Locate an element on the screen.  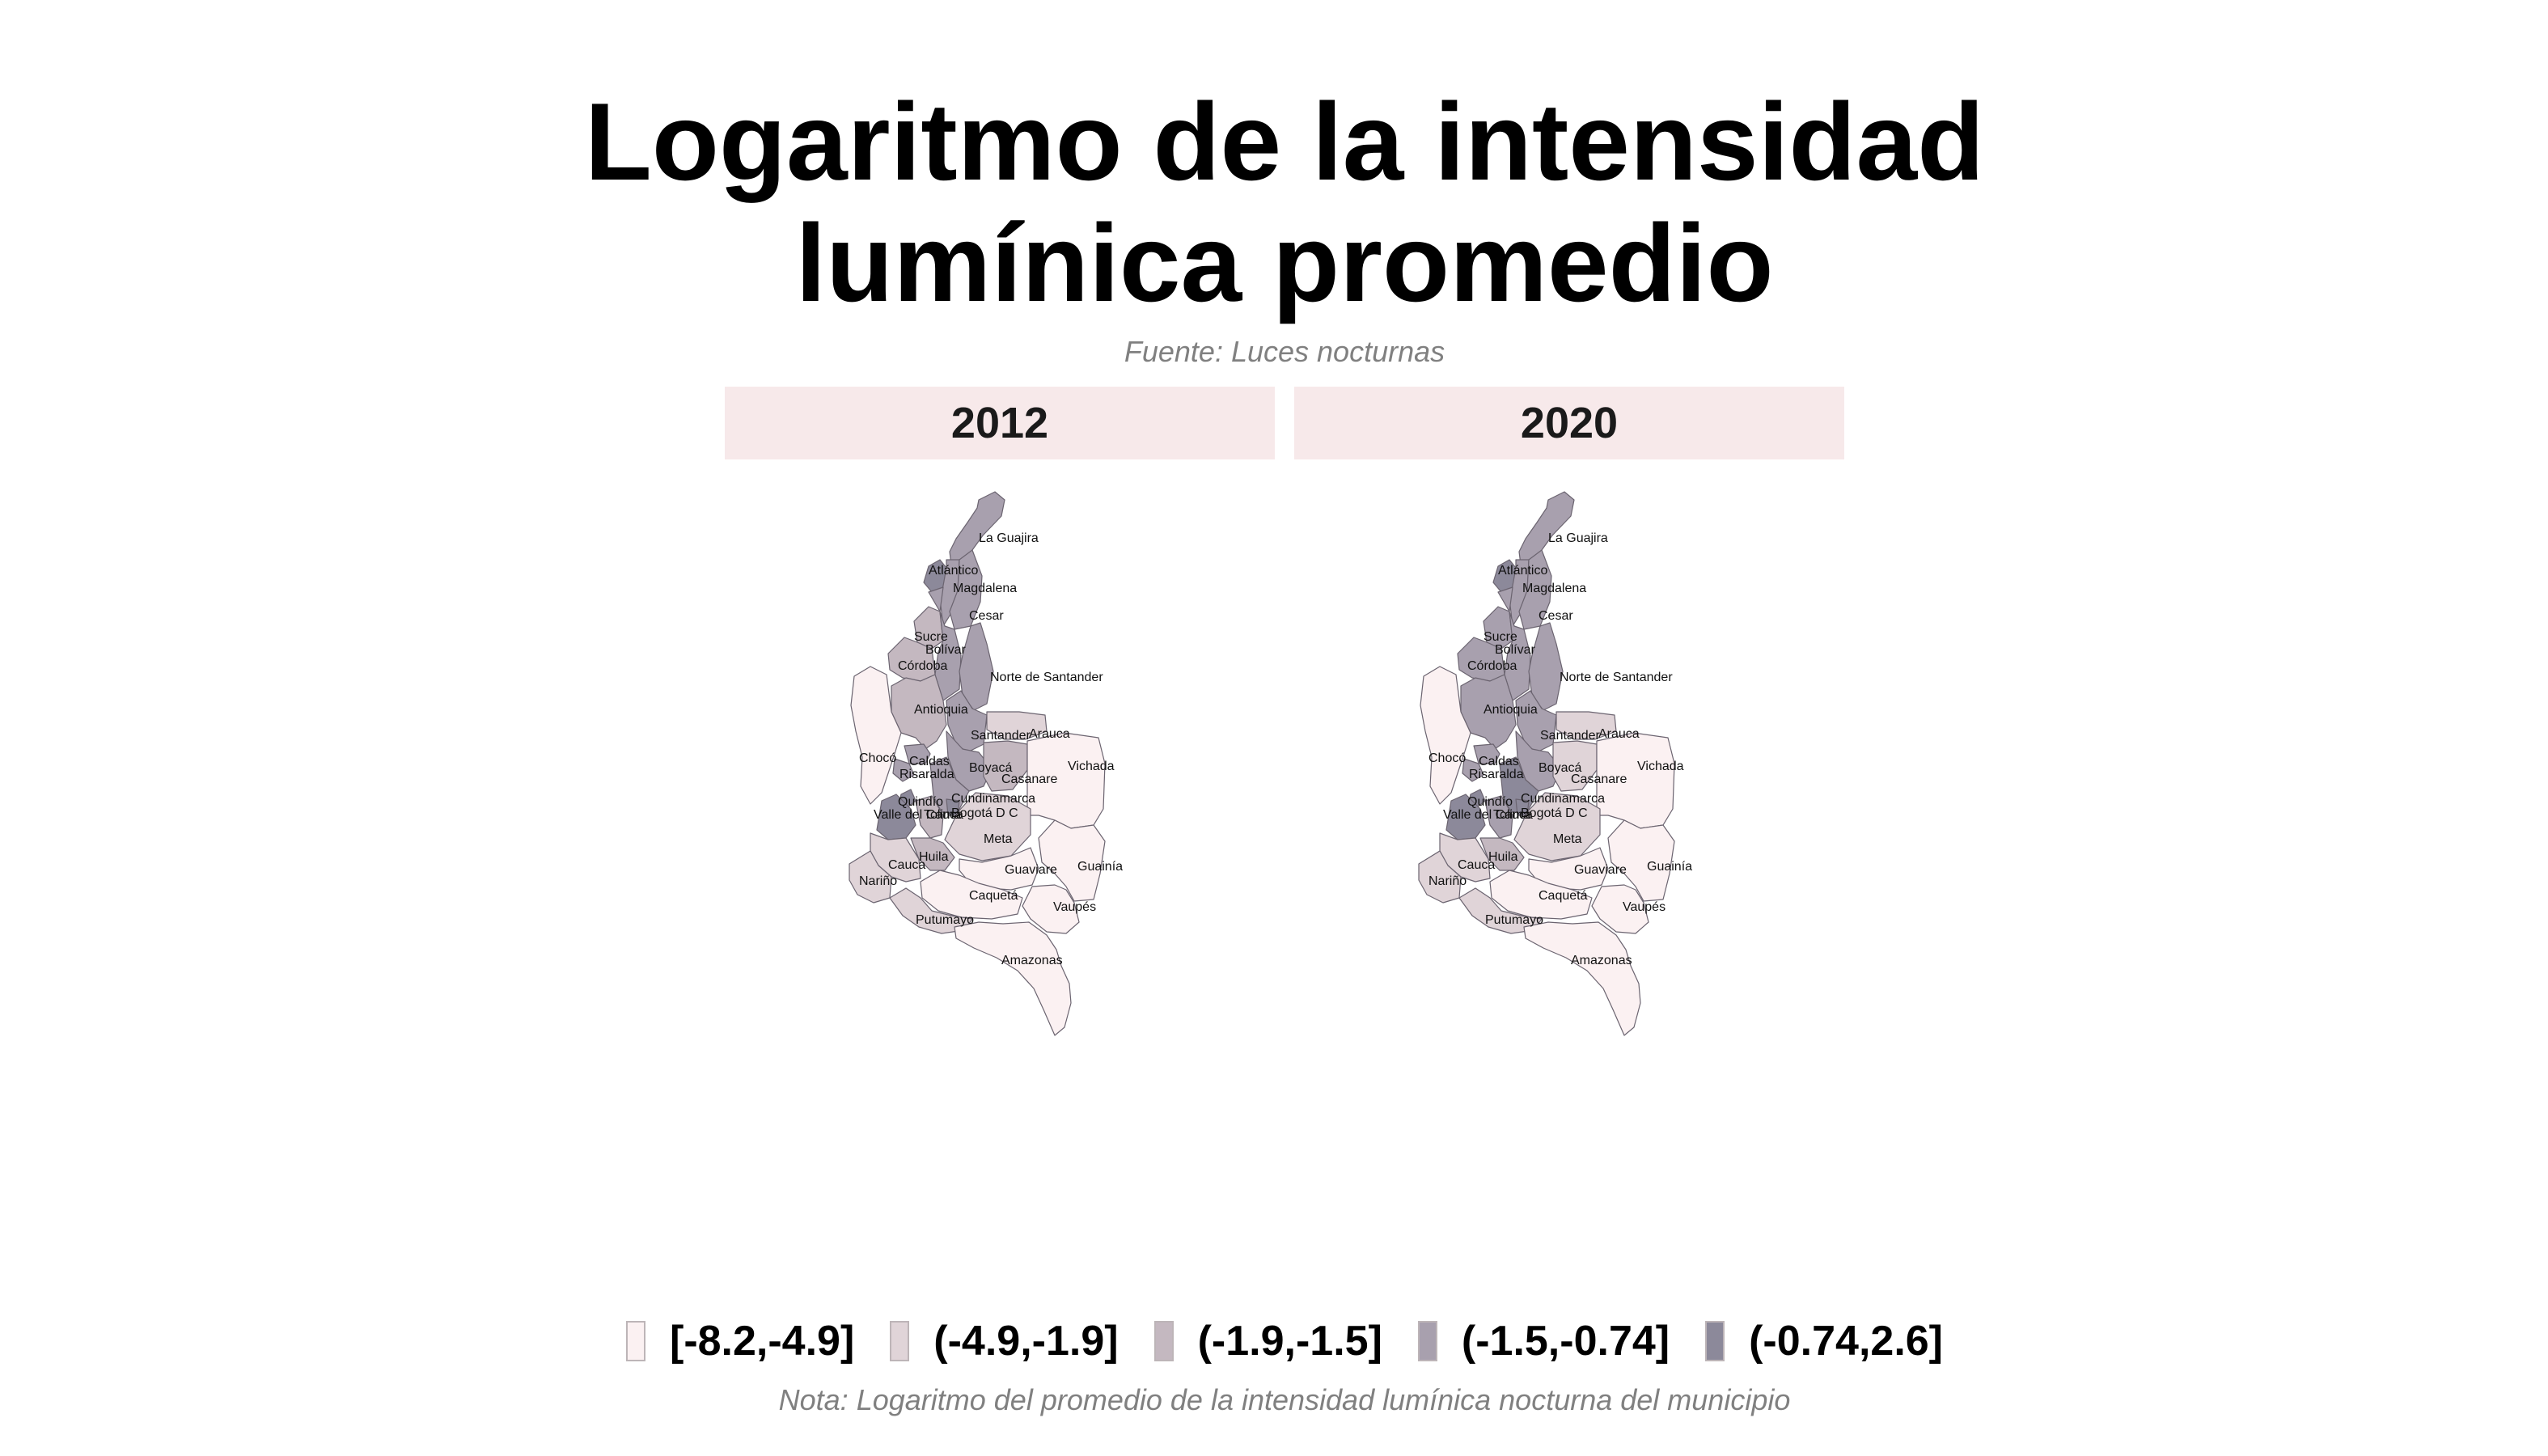
label-arauca: Arauca is located at coordinates (1049, 734).